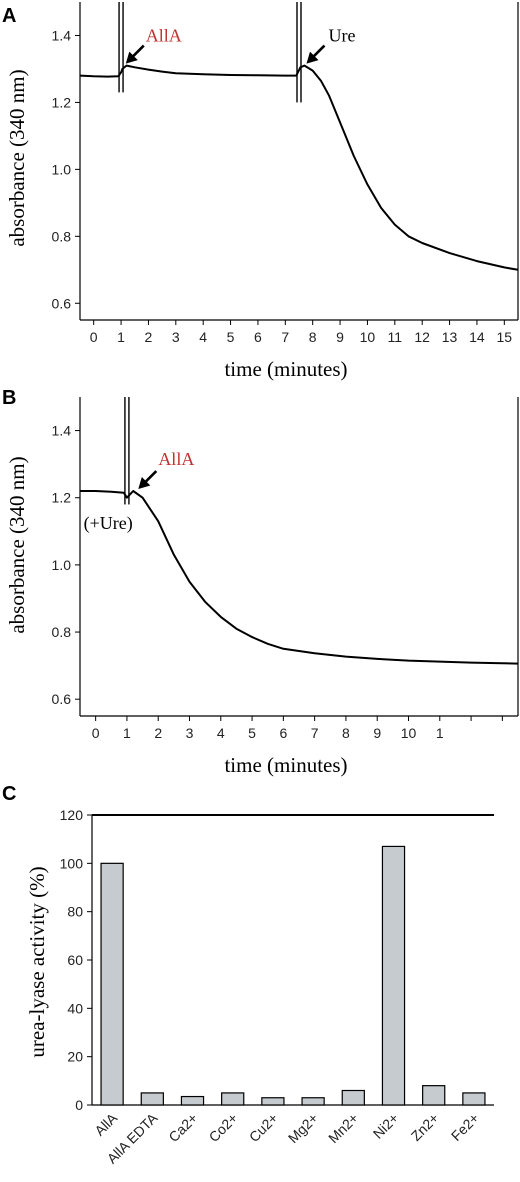 This screenshot has width=520, height=1182. What do you see at coordinates (343, 1128) in the screenshot?
I see `x-tick-label-c: Mn2+` at bounding box center [343, 1128].